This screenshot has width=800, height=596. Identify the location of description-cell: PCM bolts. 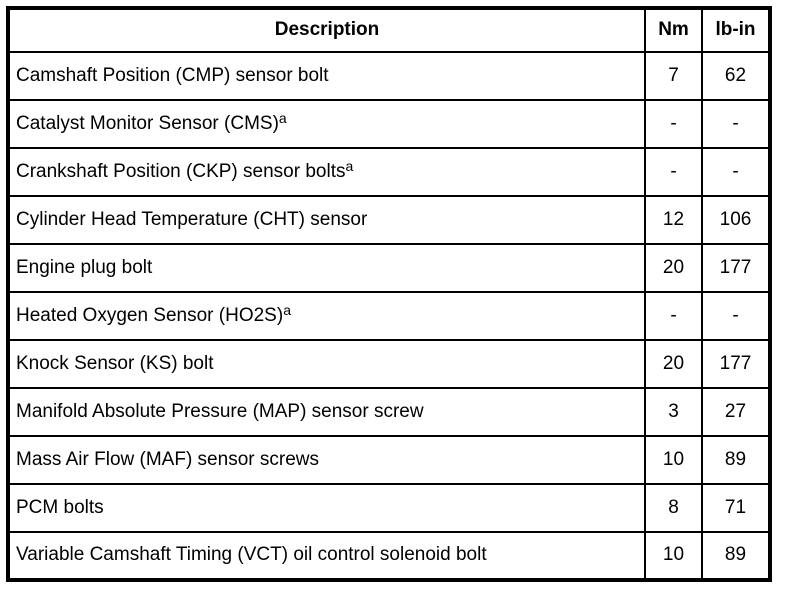
(326, 508).